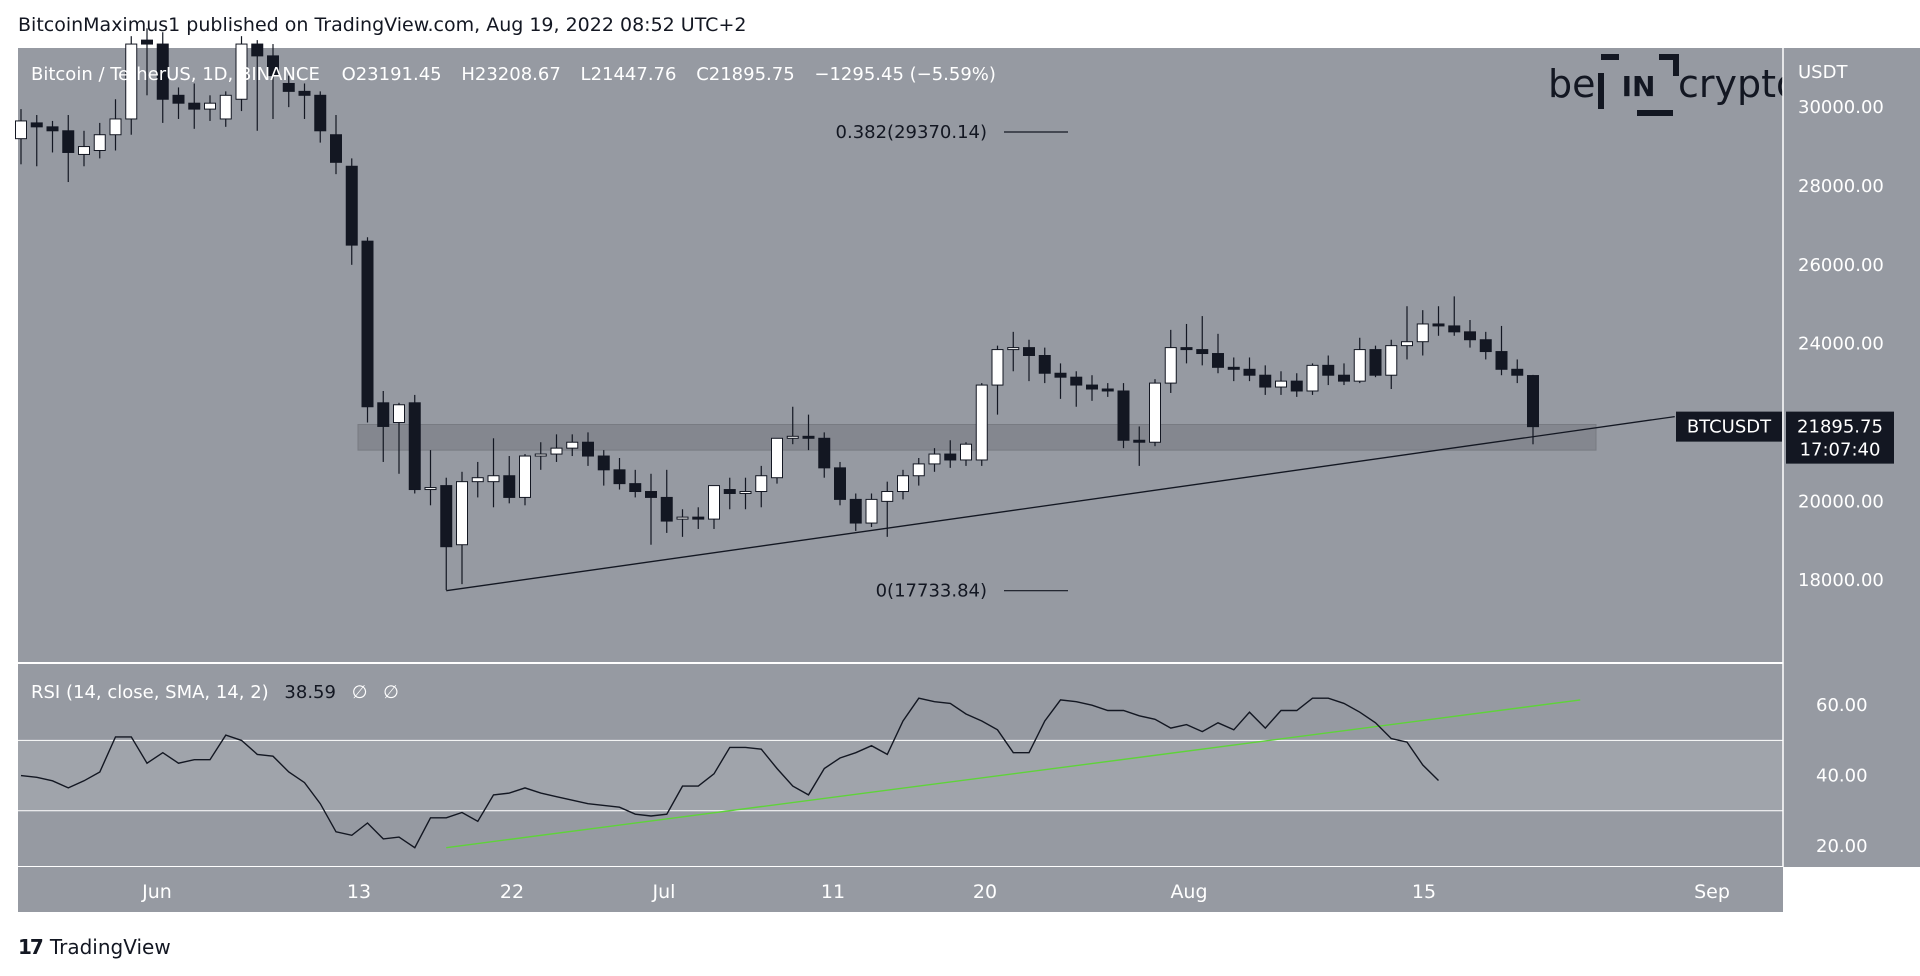 The height and width of the screenshot is (976, 1920). I want to click on time-tick-label: Jul, so click(664, 892).